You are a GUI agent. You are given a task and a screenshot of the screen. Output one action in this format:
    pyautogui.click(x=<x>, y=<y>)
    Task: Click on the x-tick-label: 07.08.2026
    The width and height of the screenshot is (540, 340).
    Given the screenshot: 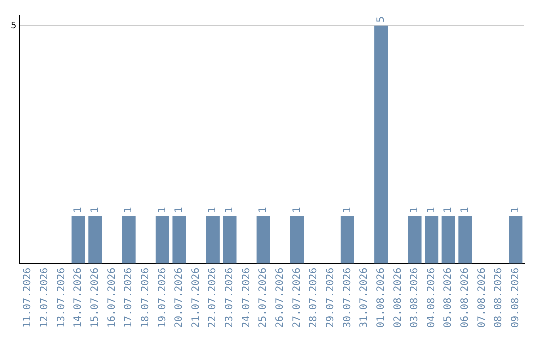 What is the action you would take?
    pyautogui.click(x=482, y=298)
    